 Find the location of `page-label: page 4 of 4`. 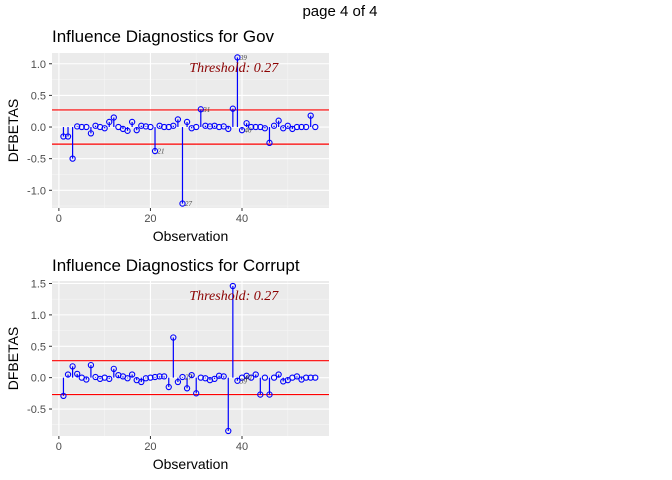

page-label: page 4 of 4 is located at coordinates (340, 11).